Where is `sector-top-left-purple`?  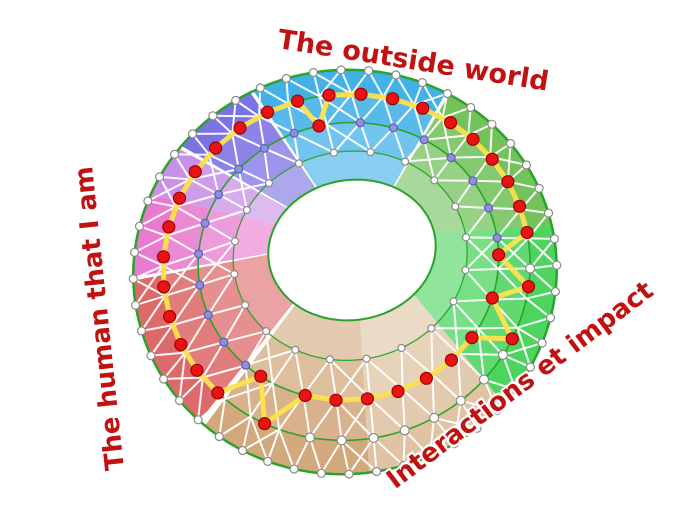
sector-top-left-purple is located at coordinates (248, 150).